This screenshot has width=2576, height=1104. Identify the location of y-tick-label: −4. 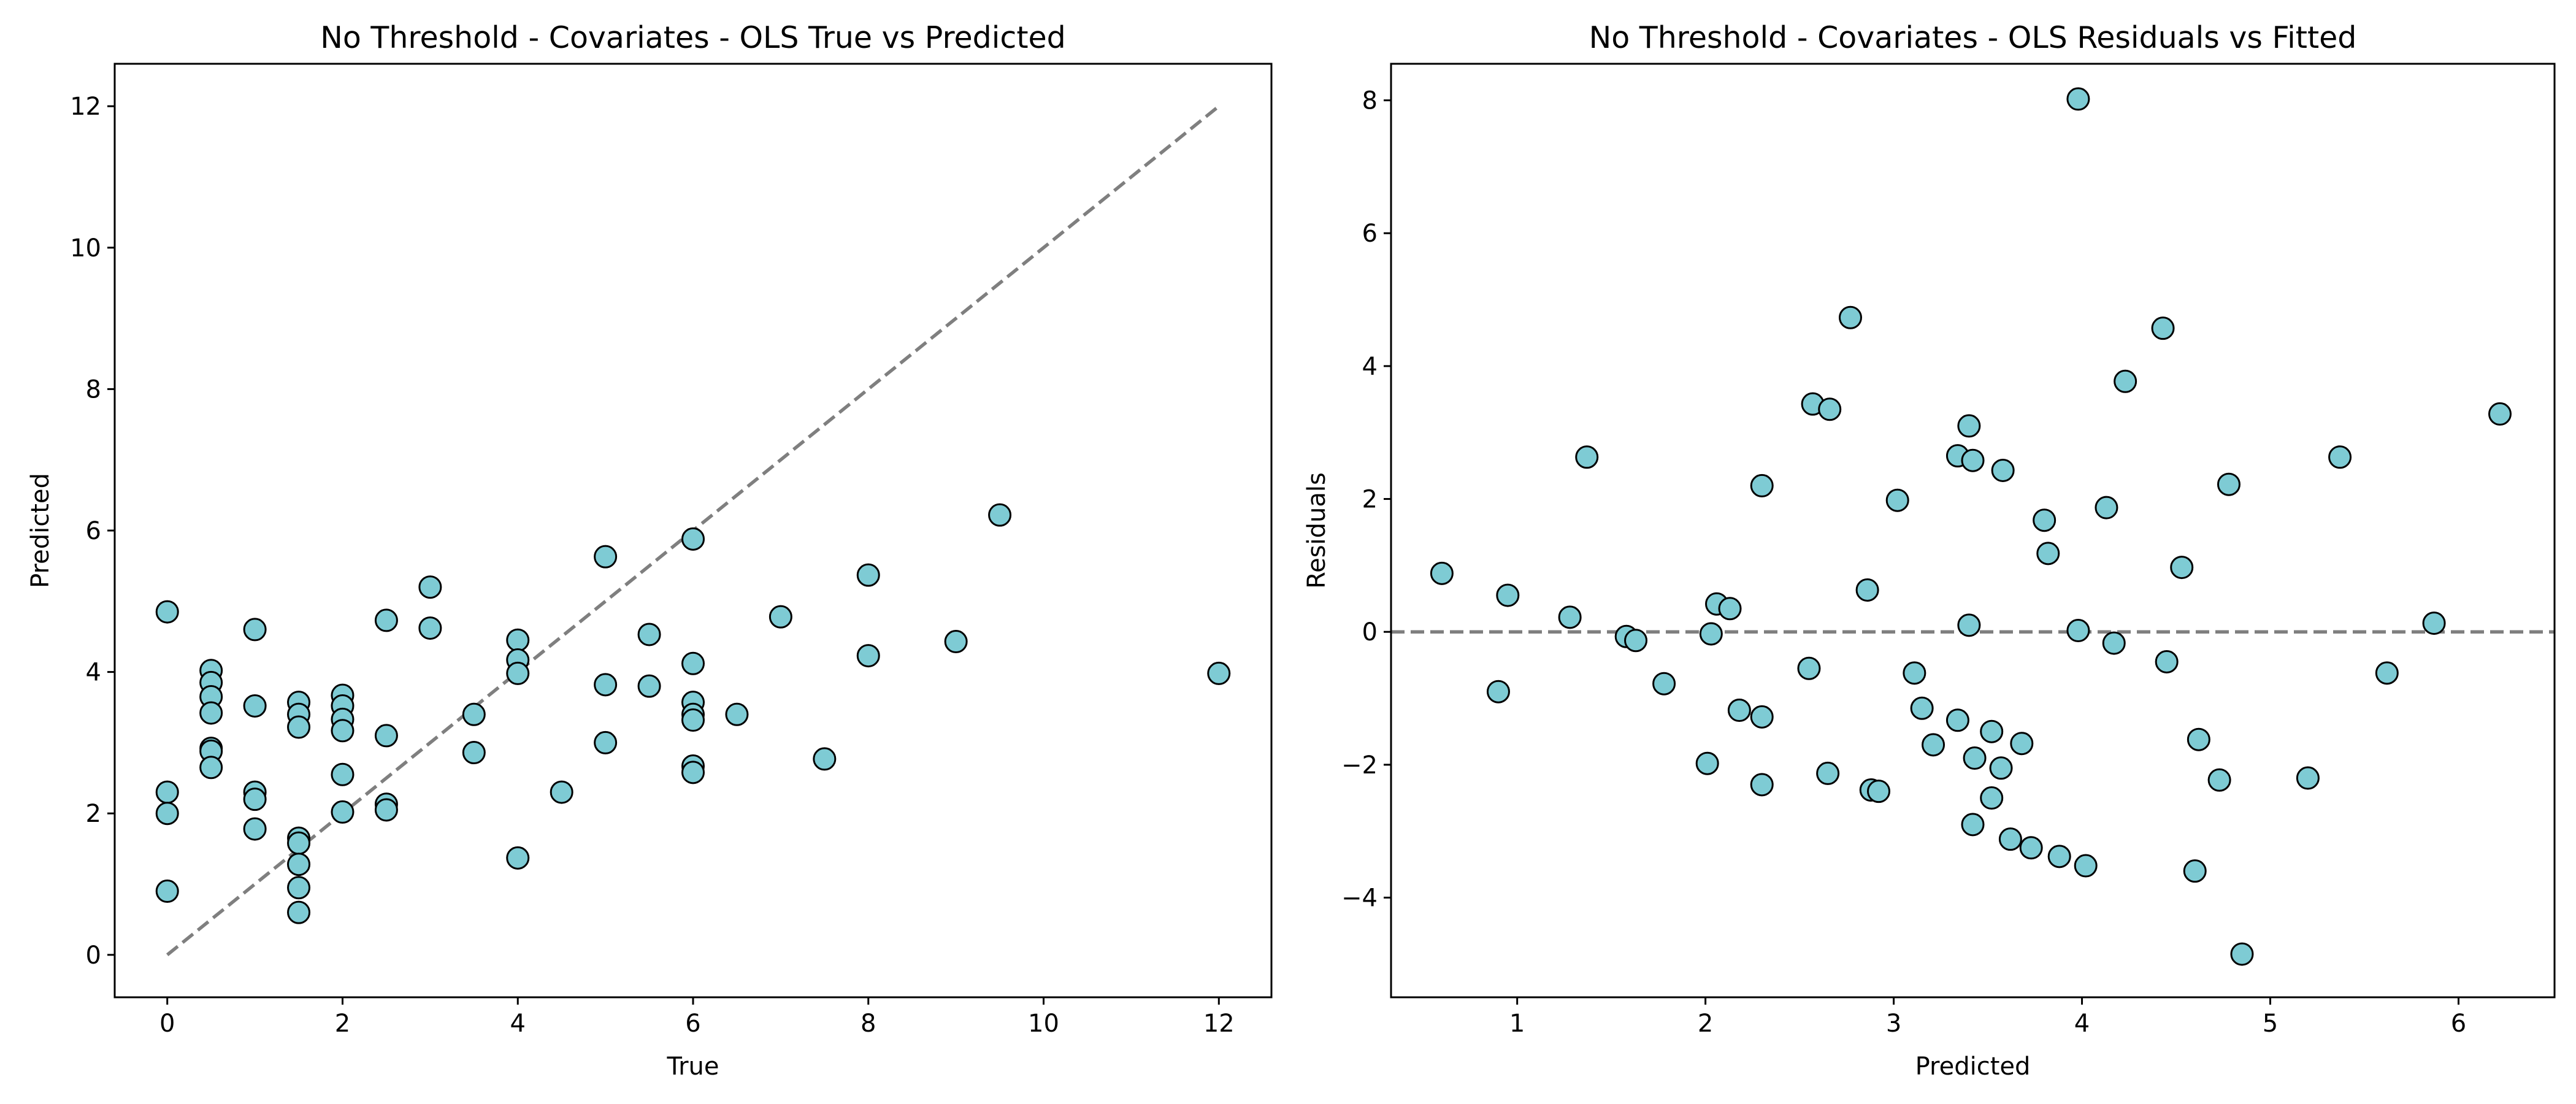
(1359, 898).